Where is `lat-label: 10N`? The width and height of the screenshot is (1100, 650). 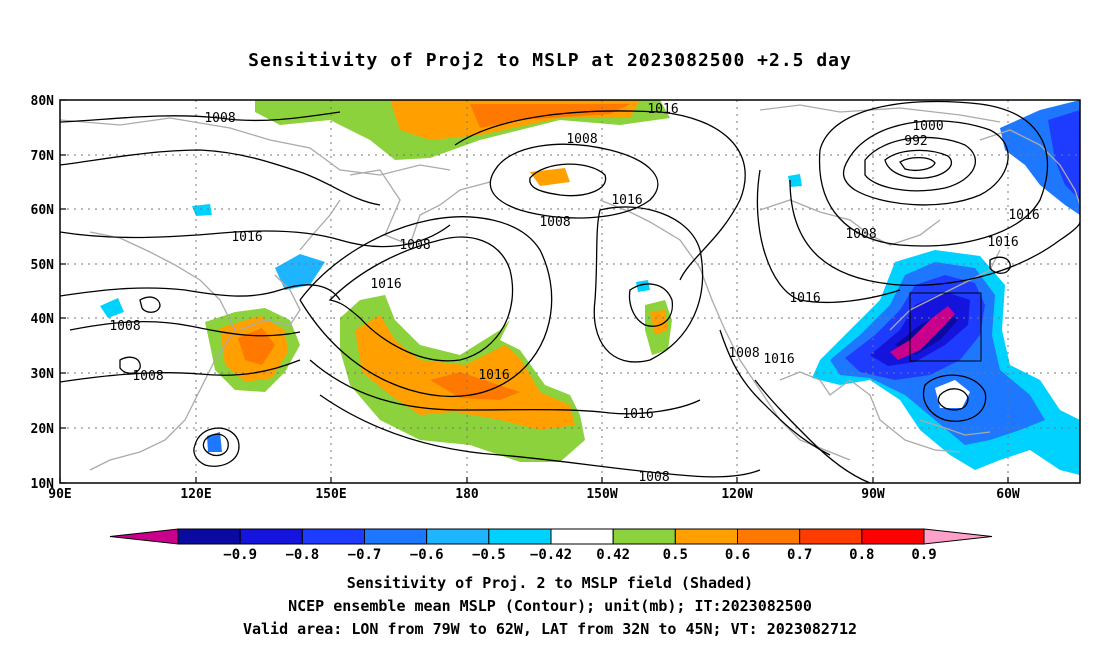
lat-label: 10N is located at coordinates (43, 484).